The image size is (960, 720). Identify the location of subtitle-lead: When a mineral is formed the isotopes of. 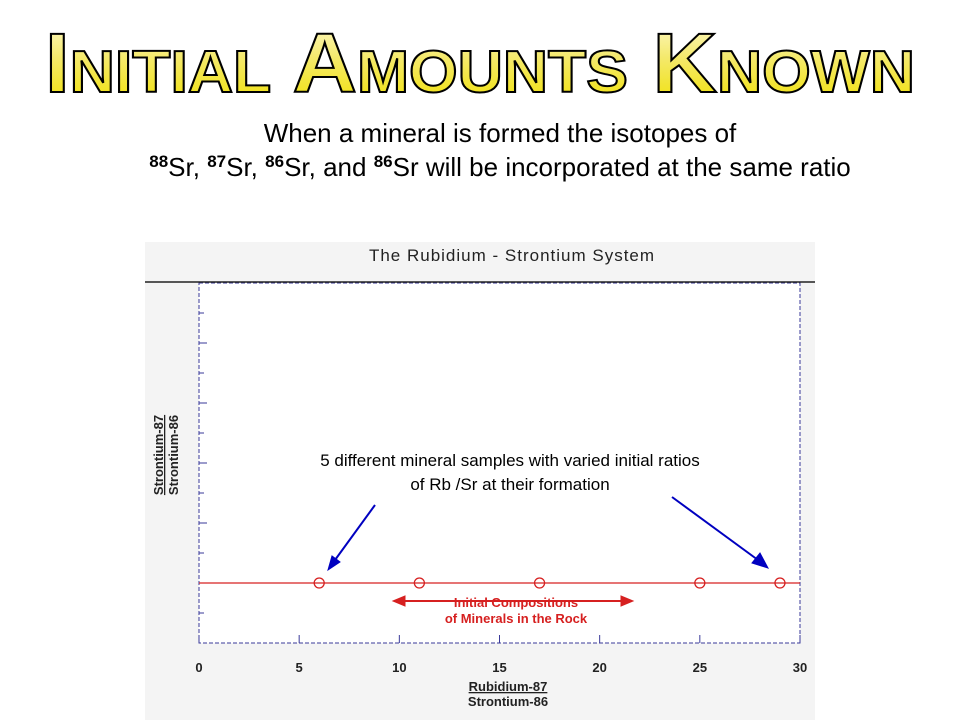
(500, 133).